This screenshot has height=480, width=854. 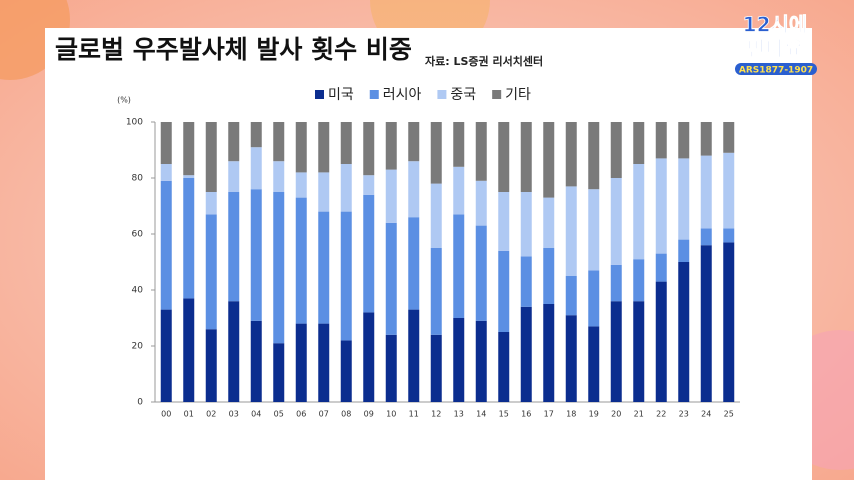 I want to click on x-tick-label: 20, so click(x=616, y=414).